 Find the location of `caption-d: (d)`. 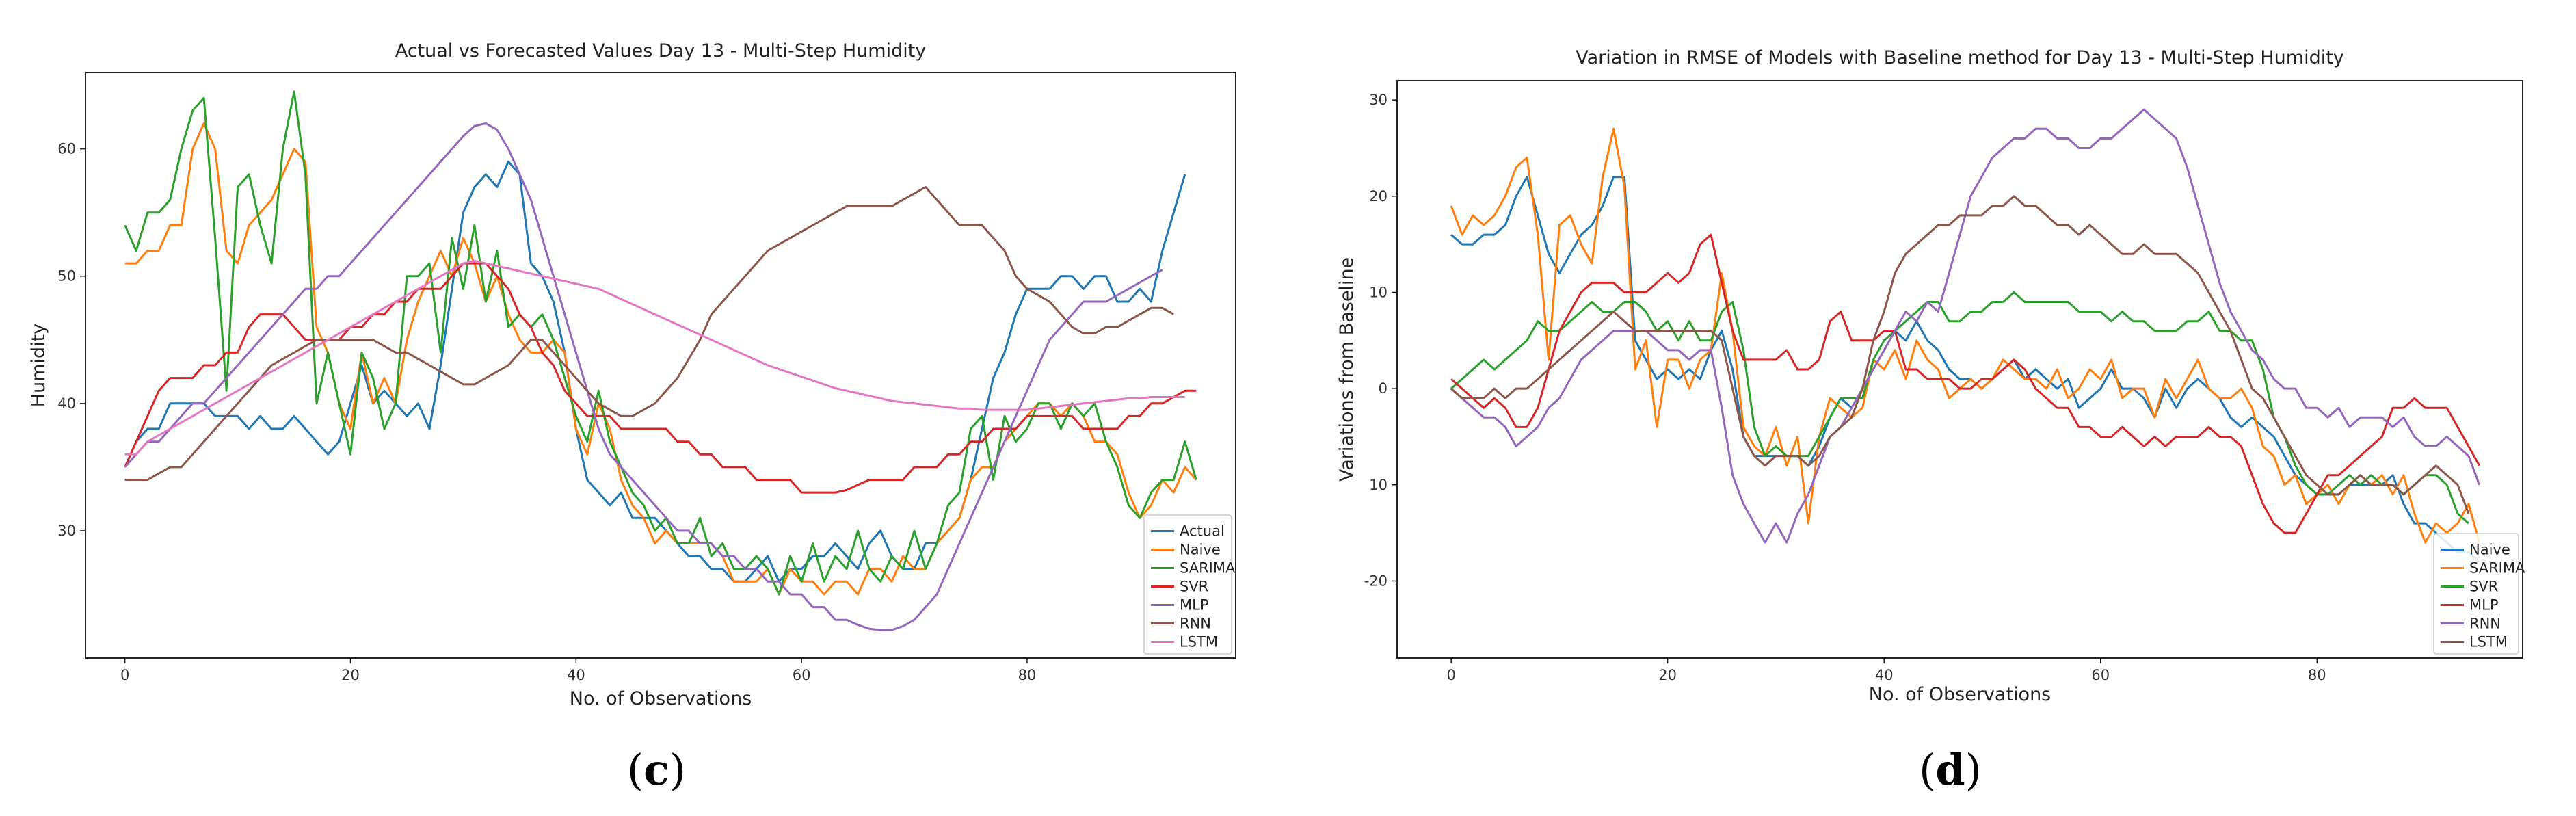

caption-d: (d) is located at coordinates (1950, 770).